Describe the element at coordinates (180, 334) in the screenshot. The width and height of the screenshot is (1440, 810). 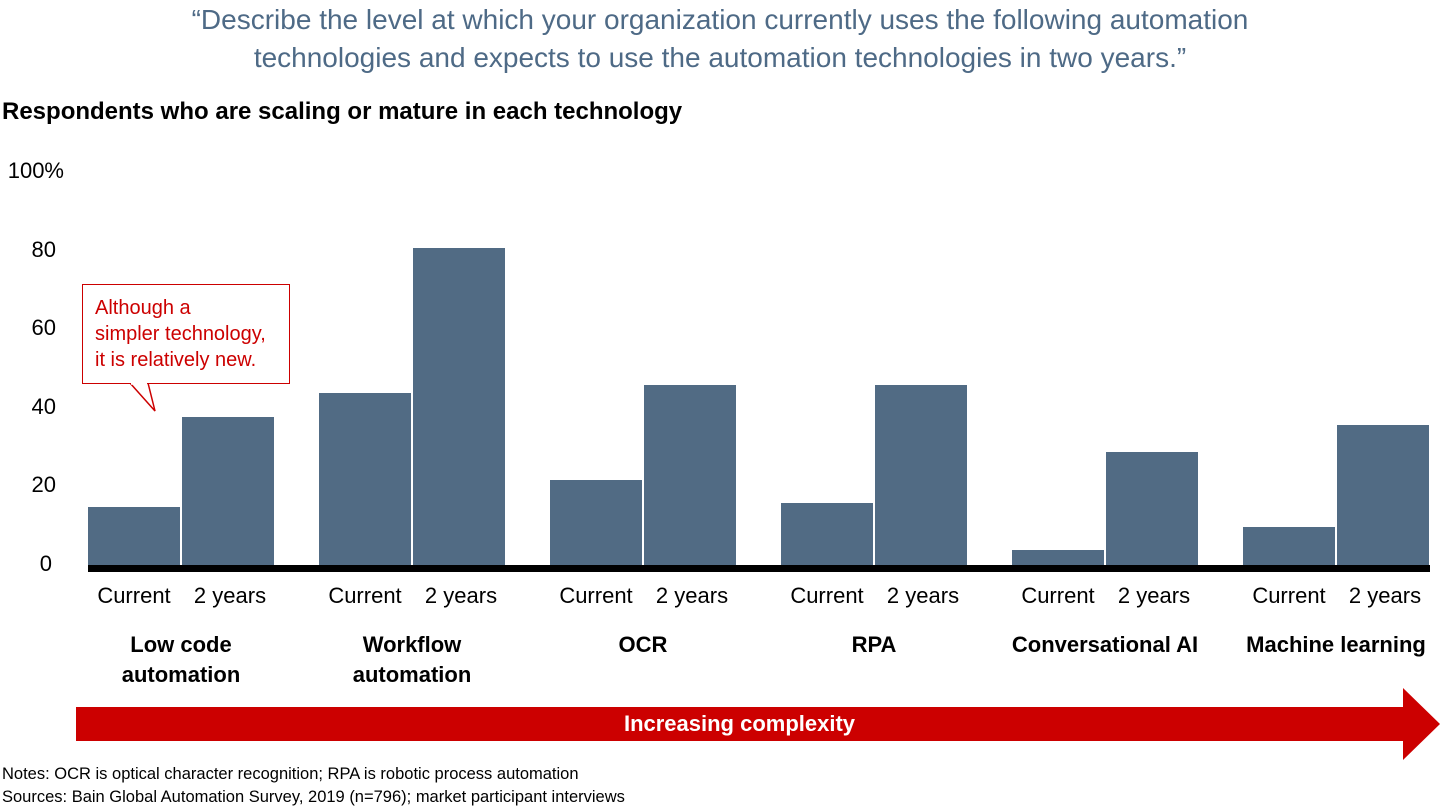
I see `callout-line2: simpler technology,` at that location.